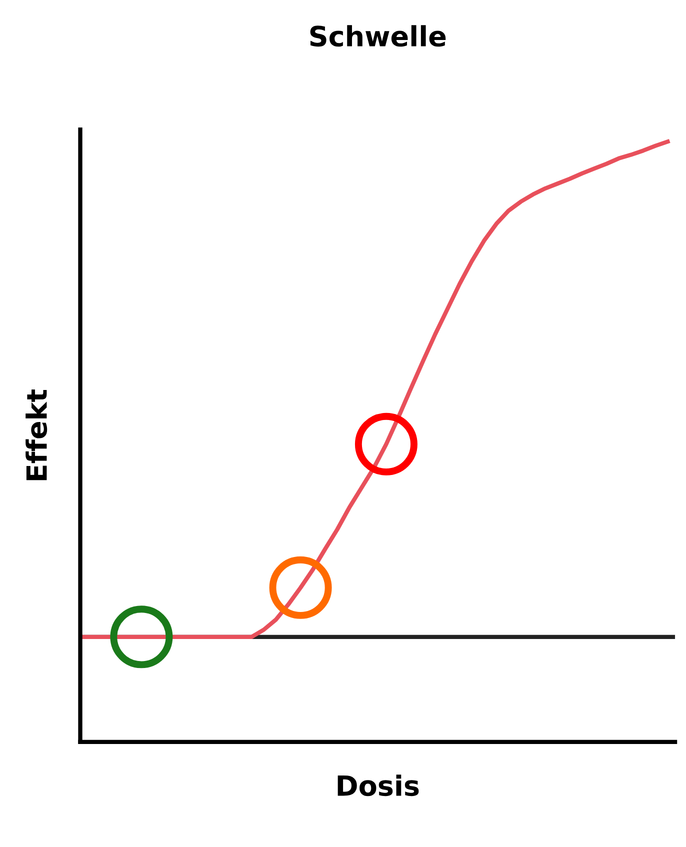 This screenshot has width=686, height=847. What do you see at coordinates (378, 36) in the screenshot?
I see `chart-title: Schwelle` at bounding box center [378, 36].